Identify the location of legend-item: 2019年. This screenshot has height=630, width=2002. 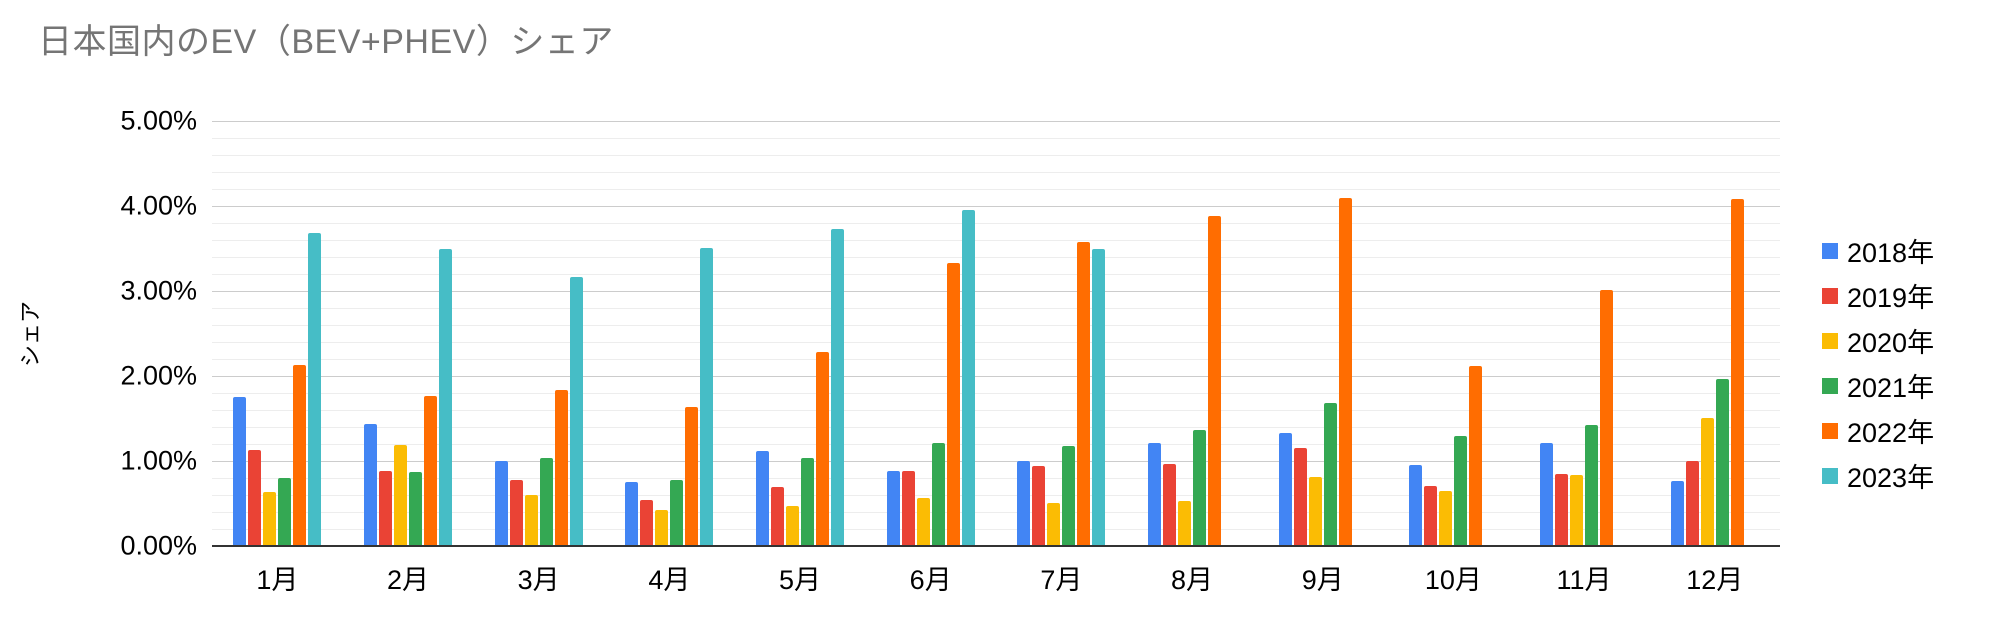
(1878, 295).